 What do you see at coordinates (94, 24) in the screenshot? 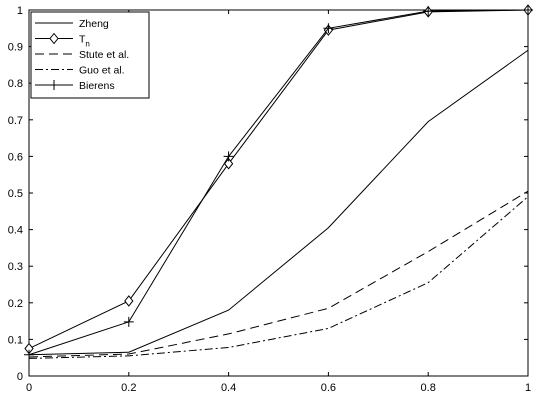
I see `legend-label-zheng: Zheng` at bounding box center [94, 24].